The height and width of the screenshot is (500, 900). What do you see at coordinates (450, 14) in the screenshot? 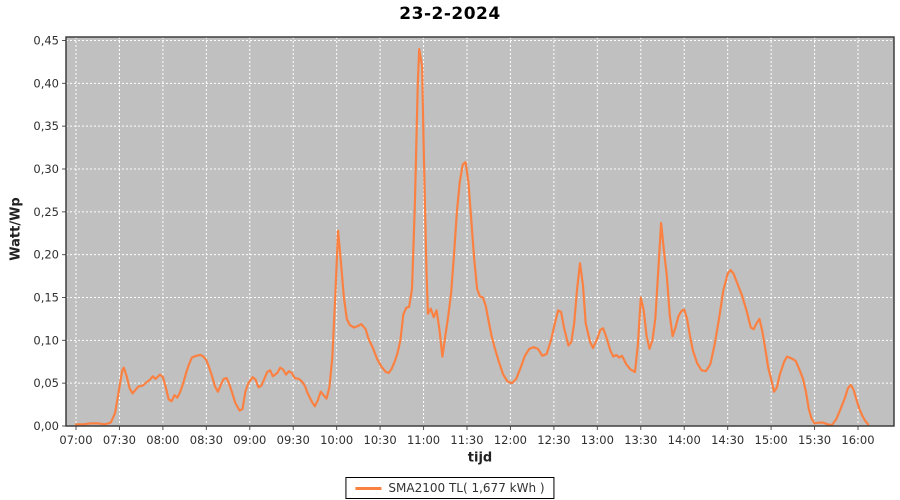
I see `chart-title: 23-2-2024` at bounding box center [450, 14].